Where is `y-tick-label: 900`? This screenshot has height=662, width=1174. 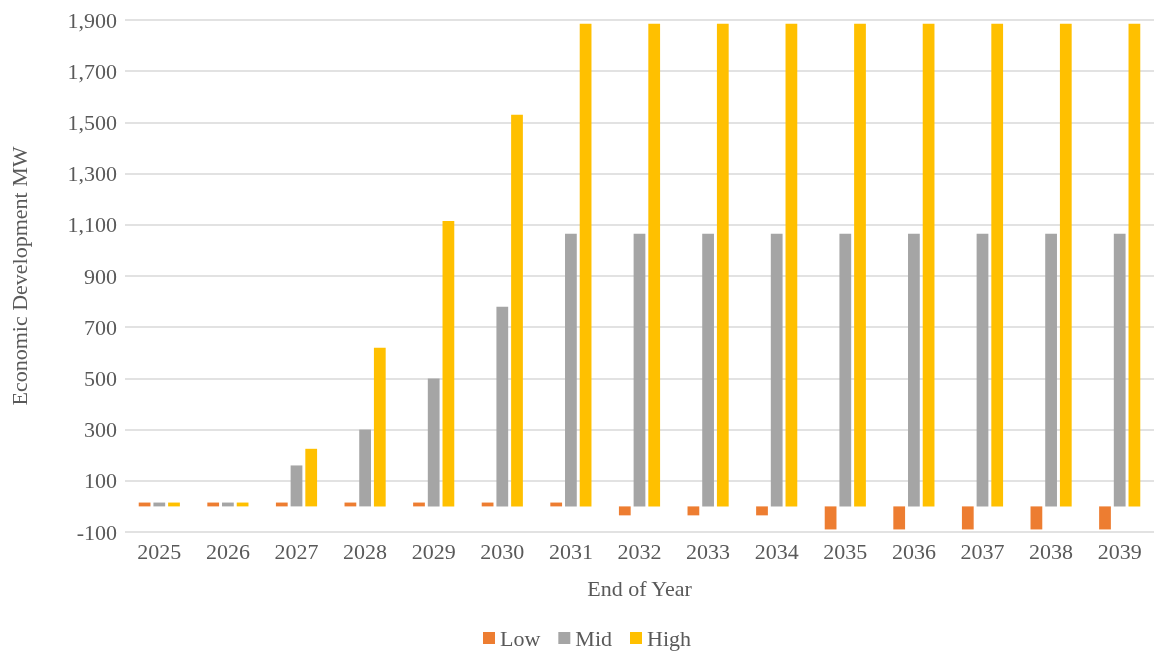
y-tick-label: 900 is located at coordinates (100, 276).